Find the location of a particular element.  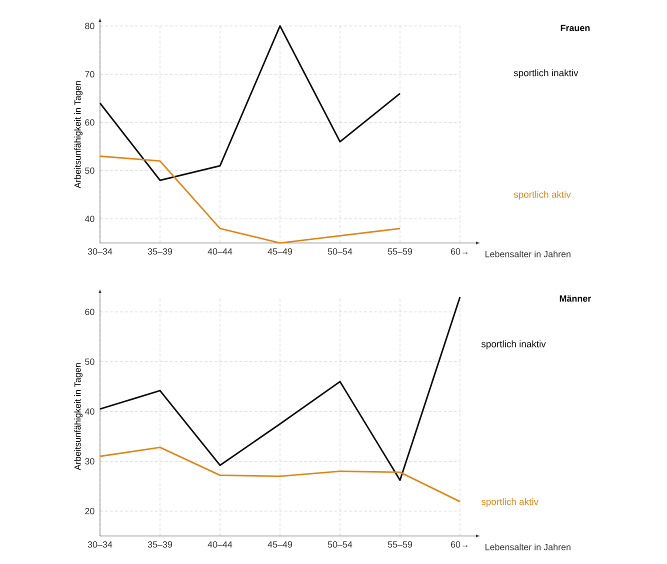

y-tick-label: 30 is located at coordinates (89, 461).